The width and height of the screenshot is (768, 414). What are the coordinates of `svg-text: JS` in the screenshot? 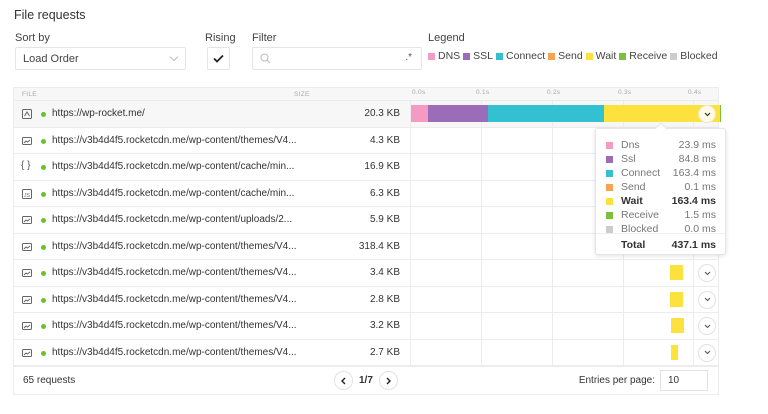 It's located at (27, 196).